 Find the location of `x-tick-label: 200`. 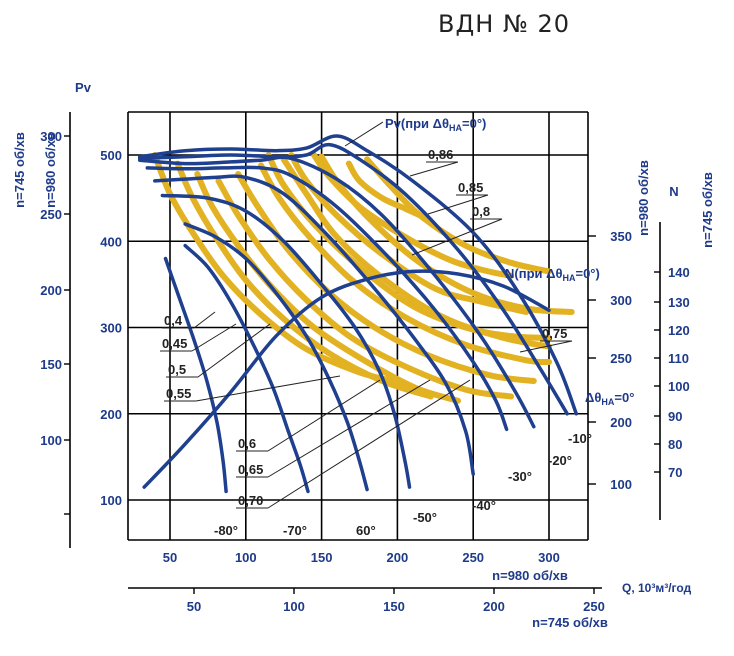

x-tick-label: 200 is located at coordinates (398, 557).